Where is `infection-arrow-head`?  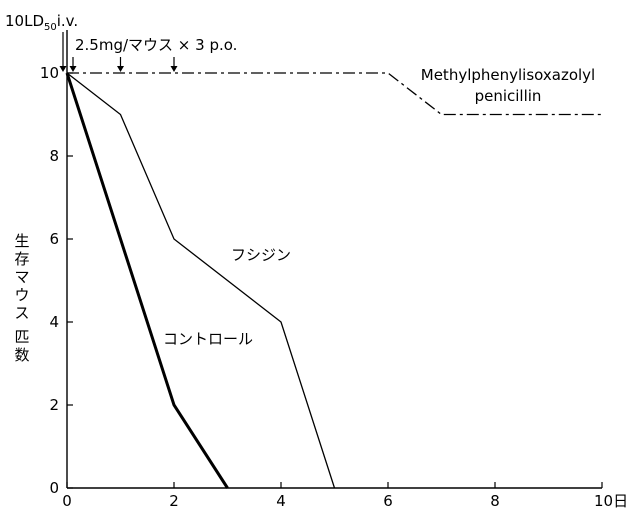
infection-arrow-head is located at coordinates (63, 69).